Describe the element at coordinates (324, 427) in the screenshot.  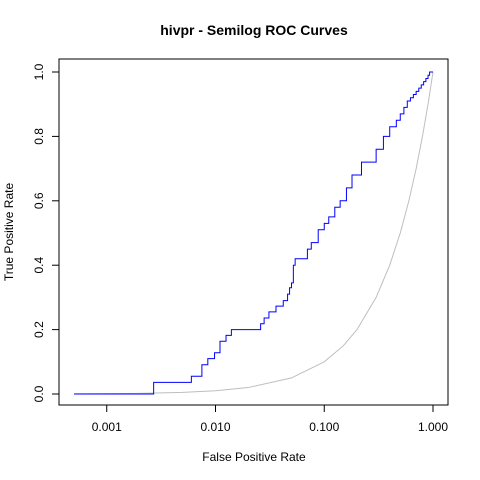
I see `x-tick-label: 0.100` at that location.